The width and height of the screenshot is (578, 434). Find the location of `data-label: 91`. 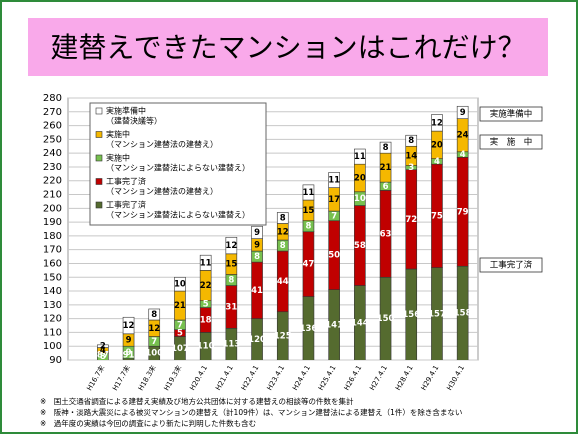

data-label: 91 is located at coordinates (129, 356).